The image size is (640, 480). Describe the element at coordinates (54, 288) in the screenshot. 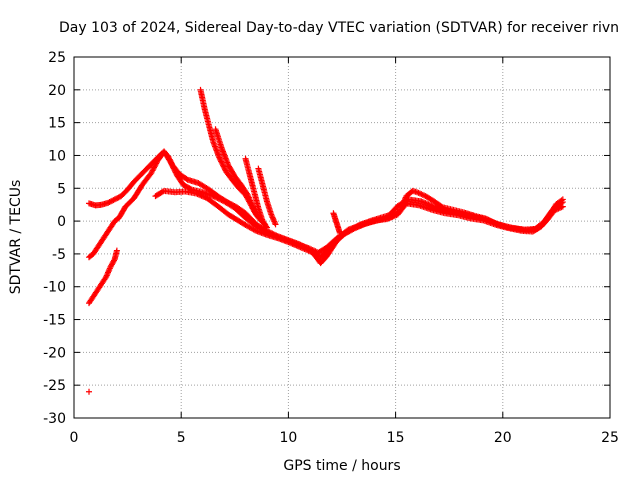

I see `y-tick-label: -10` at that location.